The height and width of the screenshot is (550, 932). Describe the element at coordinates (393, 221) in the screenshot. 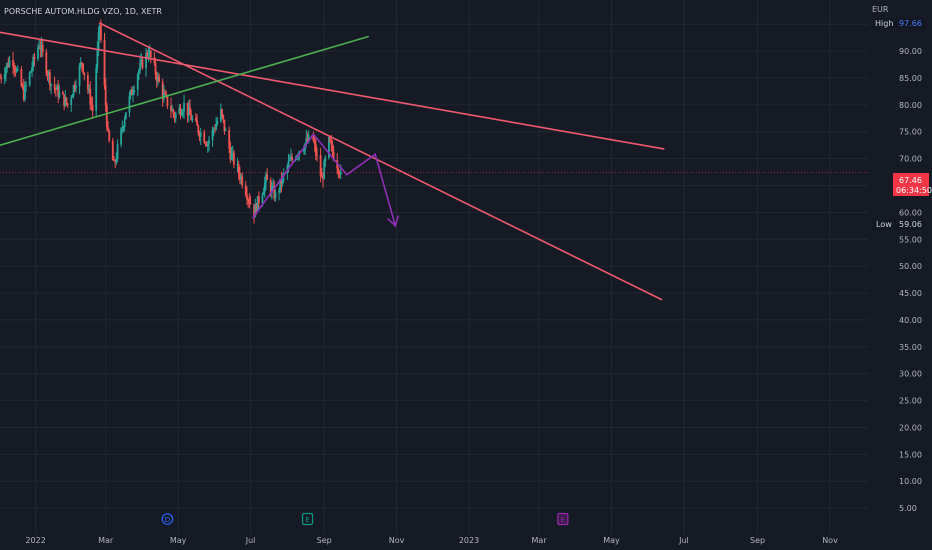

I see `arrow-head` at that location.